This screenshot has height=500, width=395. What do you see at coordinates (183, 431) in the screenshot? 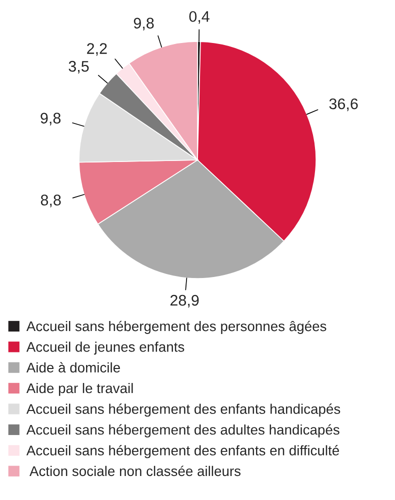
I see `legend-label: Accueil sans hébergement des adultes handicapés` at bounding box center [183, 431].